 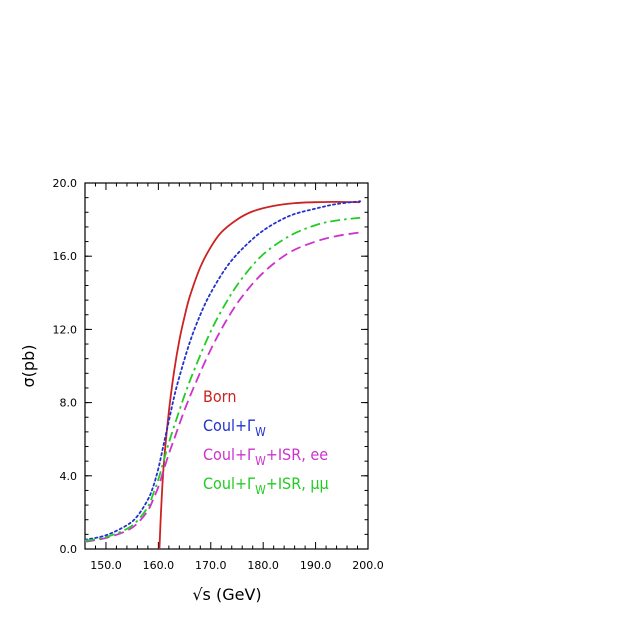 I want to click on legend-entry-1: Coul+ΓW, so click(x=234, y=427).